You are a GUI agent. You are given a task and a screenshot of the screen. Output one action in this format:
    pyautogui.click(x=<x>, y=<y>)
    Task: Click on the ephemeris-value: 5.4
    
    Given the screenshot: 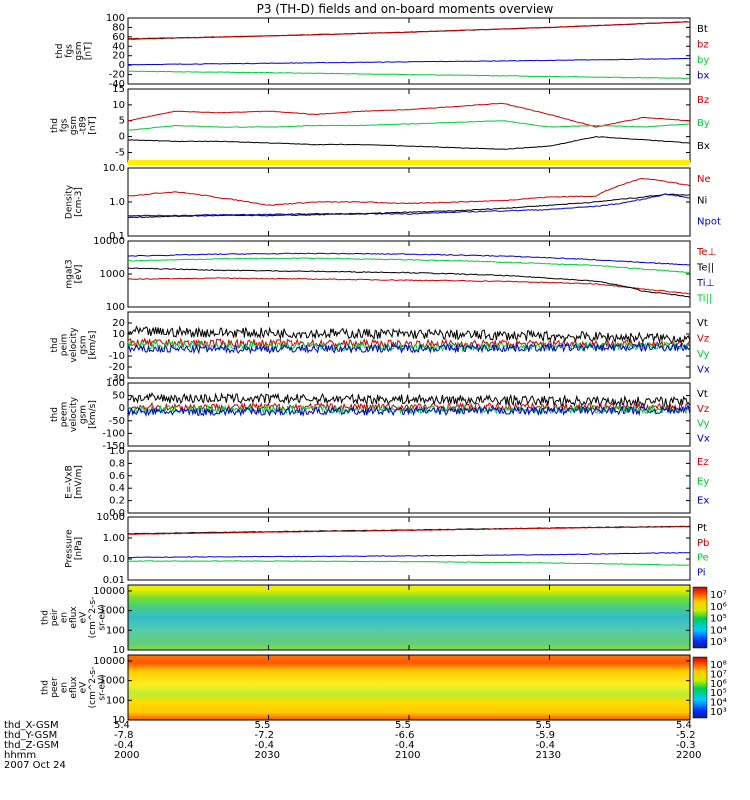 What is the action you would take?
    pyautogui.click(x=122, y=725)
    